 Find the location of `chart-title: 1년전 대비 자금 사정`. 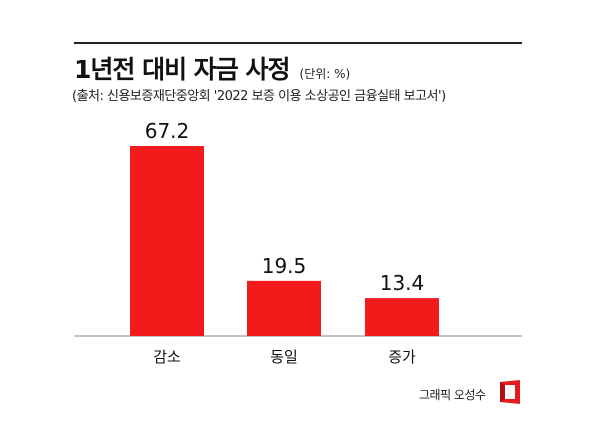

chart-title: 1년전 대비 자금 사정 is located at coordinates (182, 69).